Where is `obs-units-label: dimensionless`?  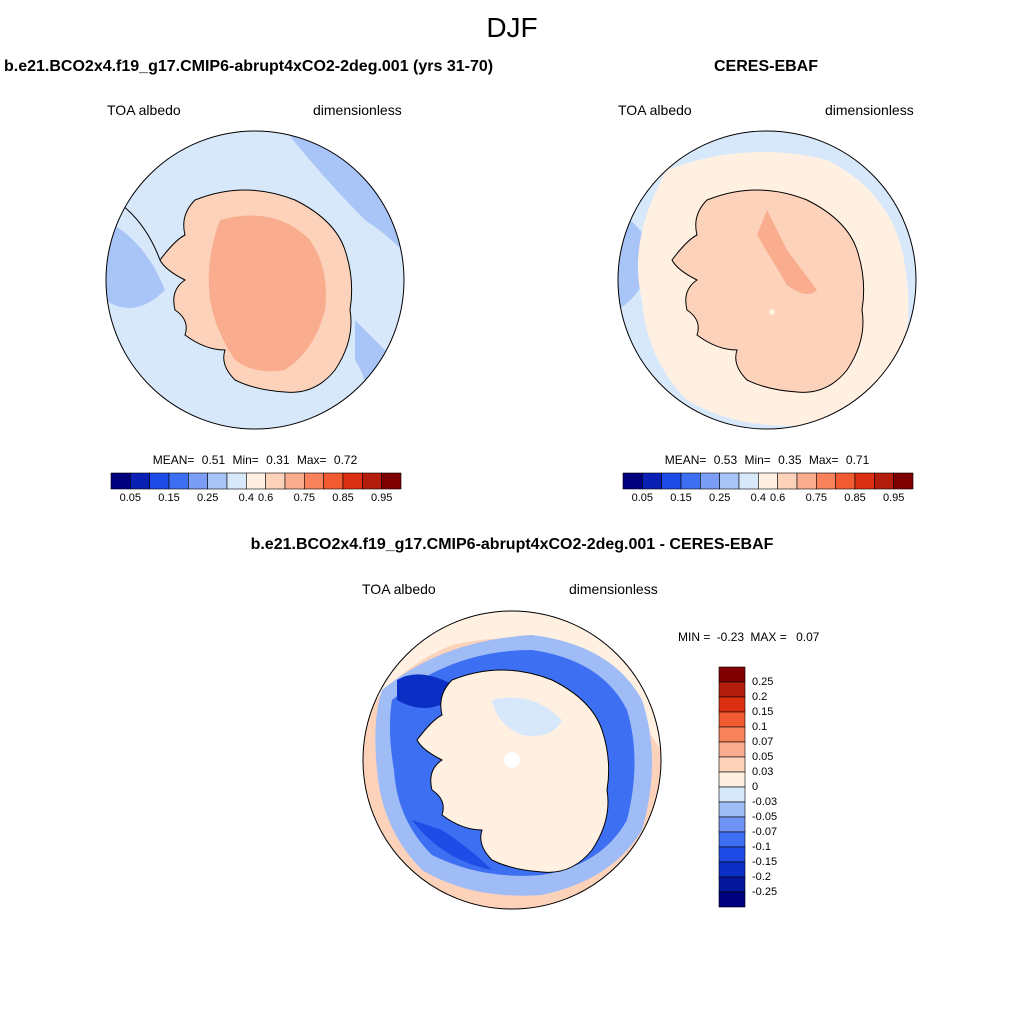 obs-units-label: dimensionless is located at coordinates (869, 110).